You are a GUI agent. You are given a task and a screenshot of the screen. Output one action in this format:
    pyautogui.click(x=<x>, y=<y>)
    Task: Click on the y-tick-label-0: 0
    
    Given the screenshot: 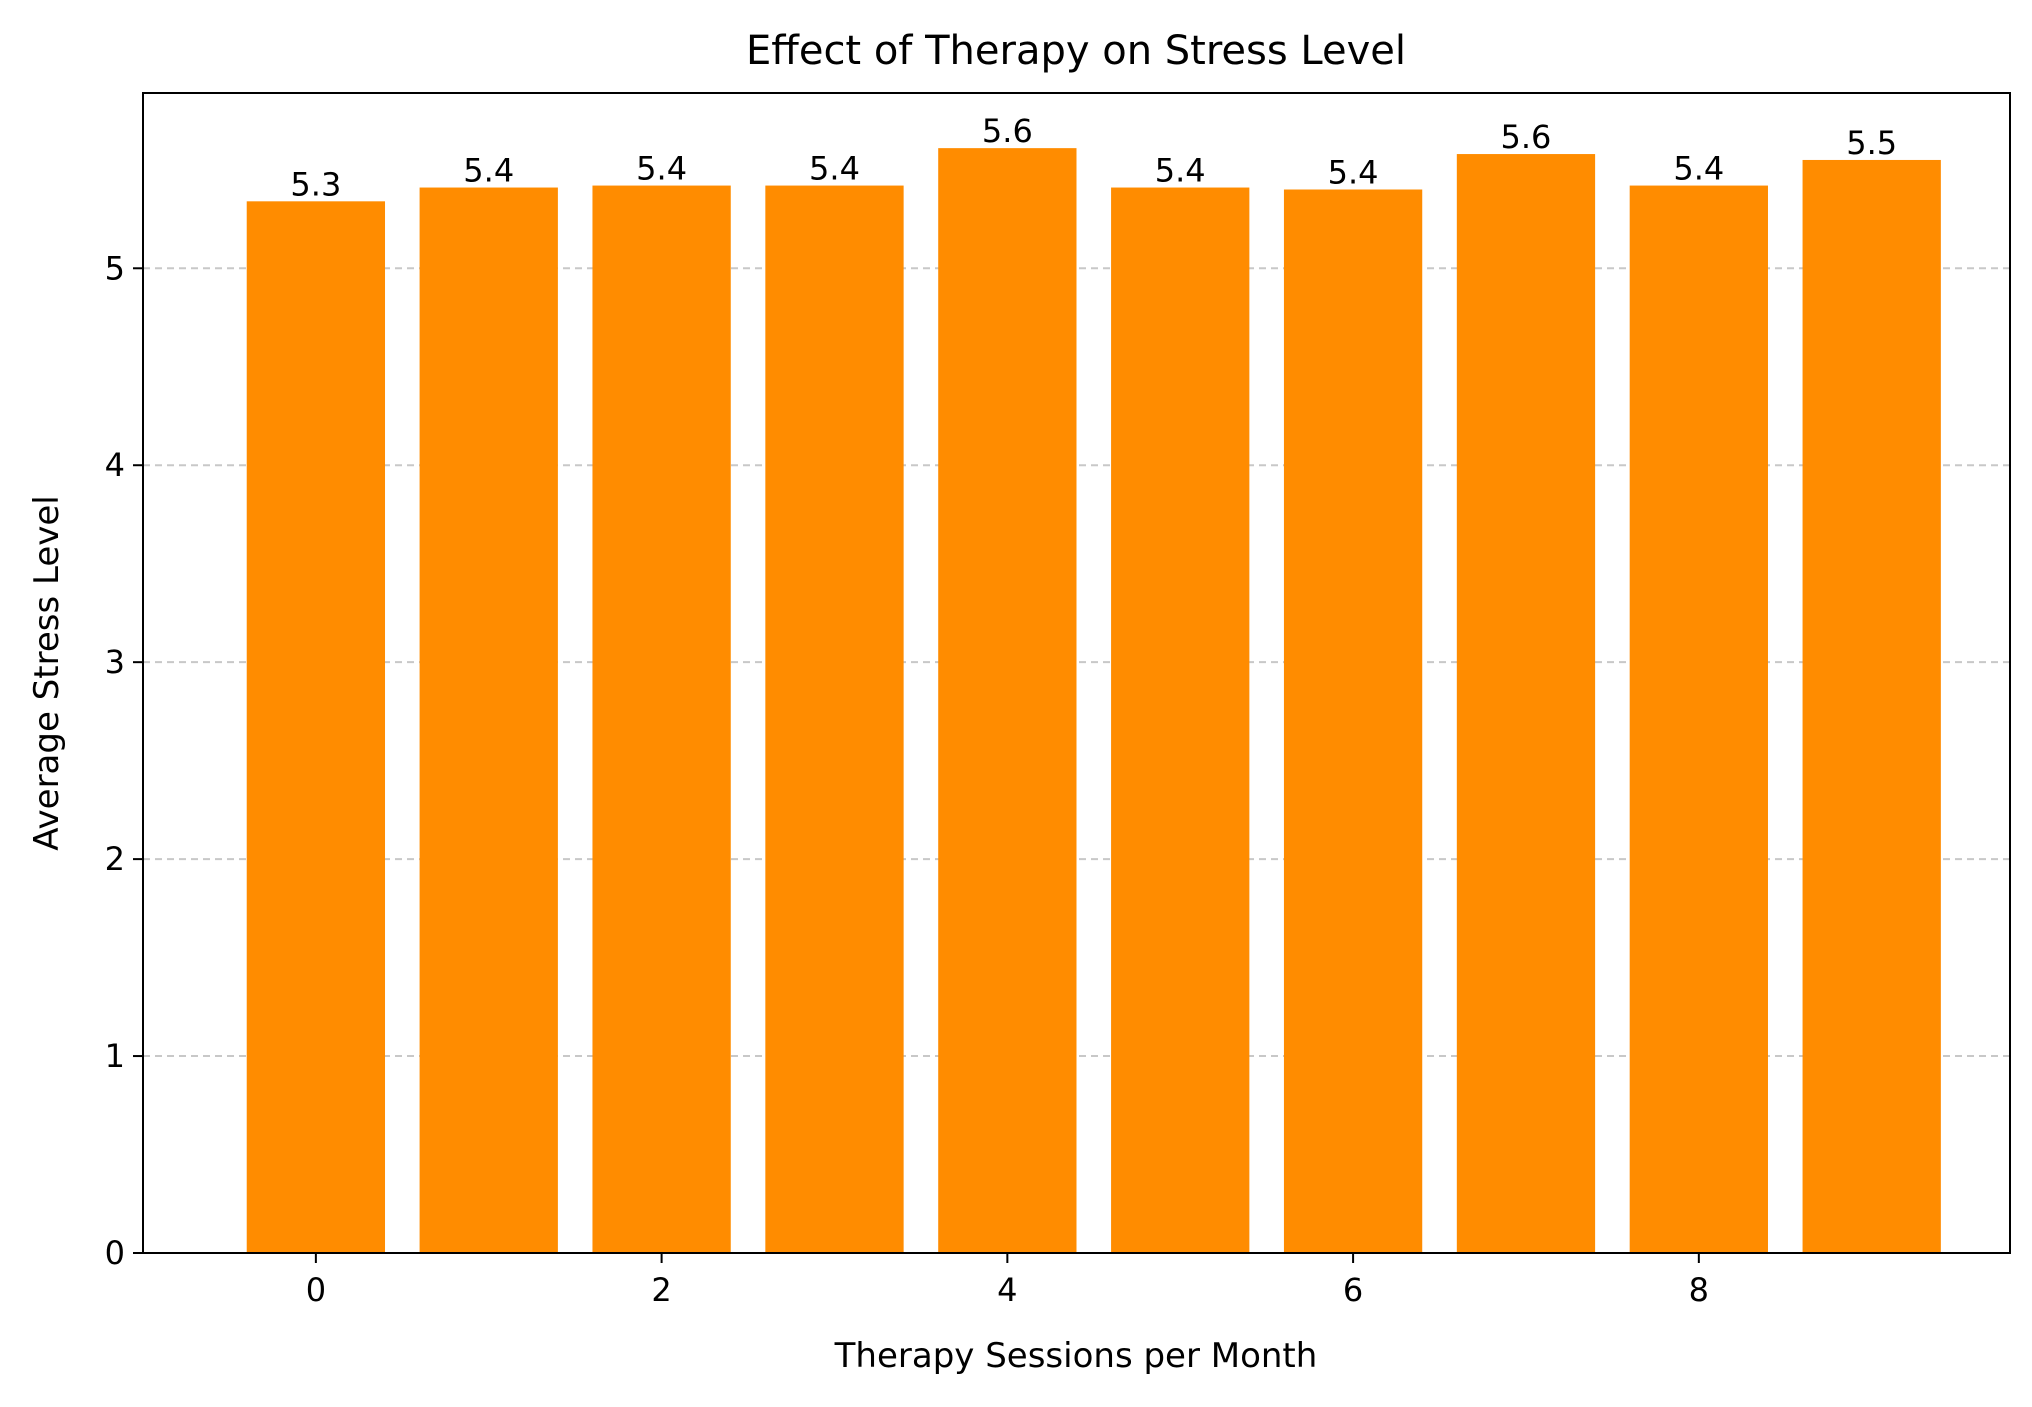 What is the action you would take?
    pyautogui.click(x=115, y=1253)
    